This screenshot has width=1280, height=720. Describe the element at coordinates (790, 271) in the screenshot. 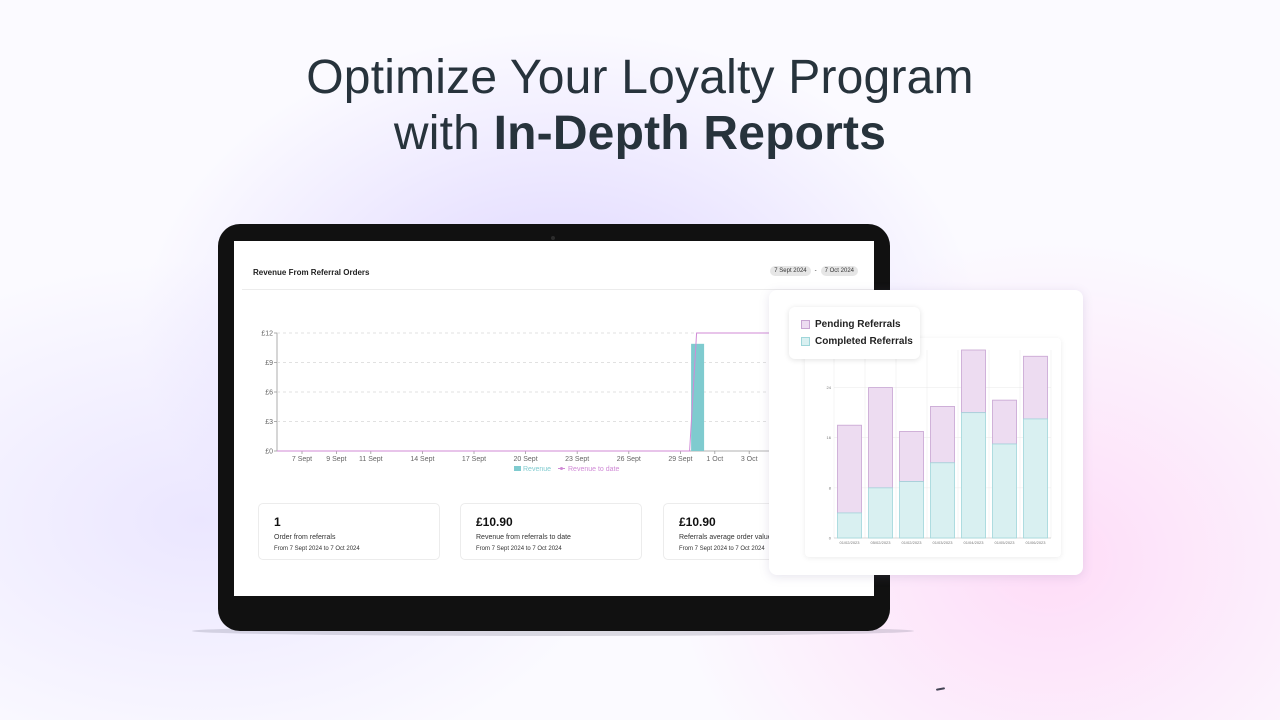

I see `date-start: 7 Sept 2024` at that location.